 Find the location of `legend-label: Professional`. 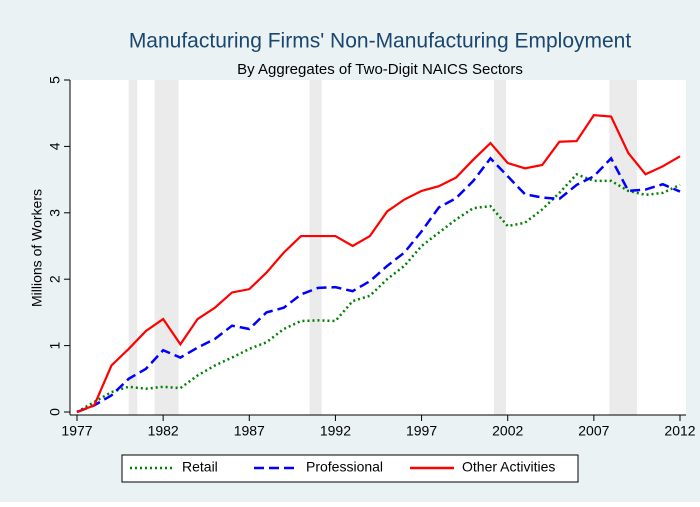

legend-label: Professional is located at coordinates (344, 467).